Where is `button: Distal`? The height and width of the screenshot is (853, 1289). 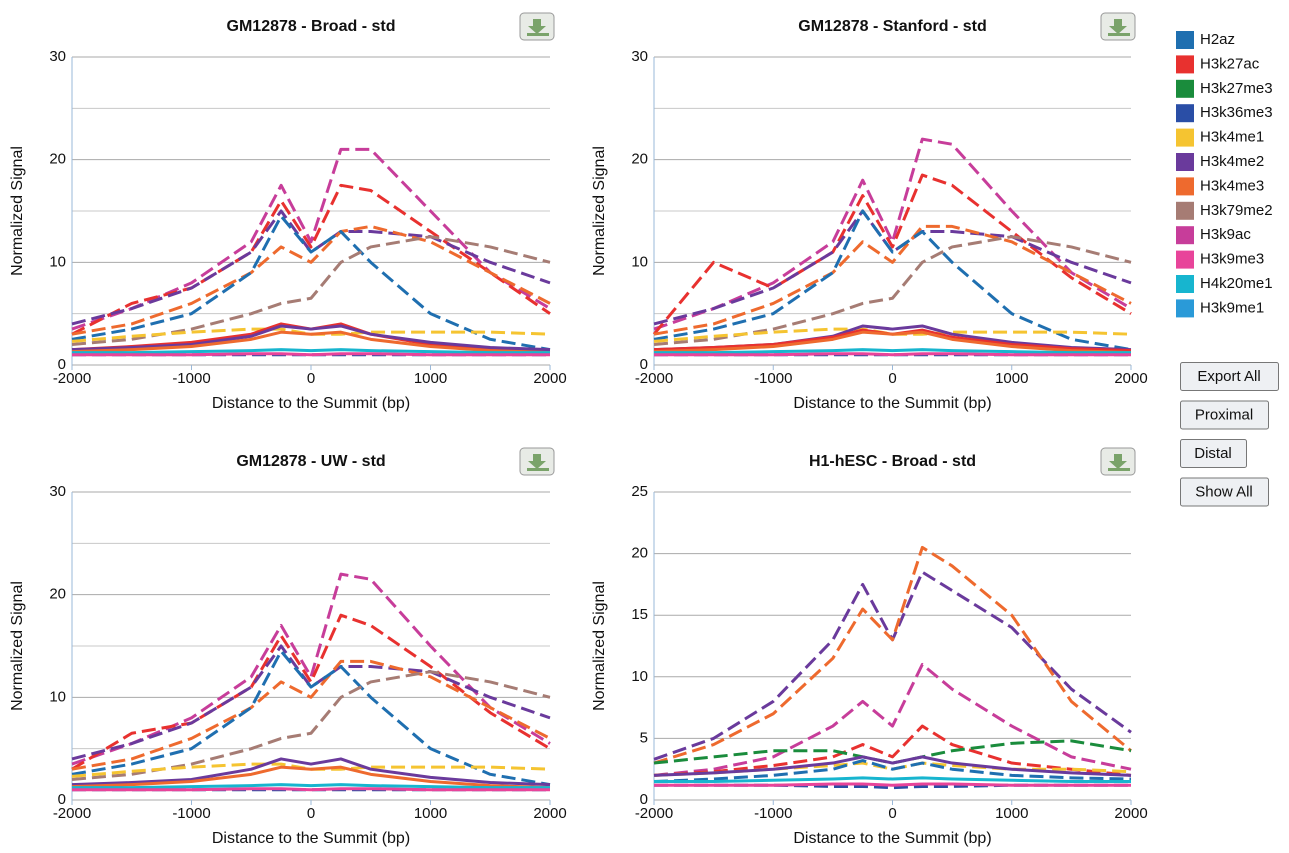 button: Distal is located at coordinates (1213, 453).